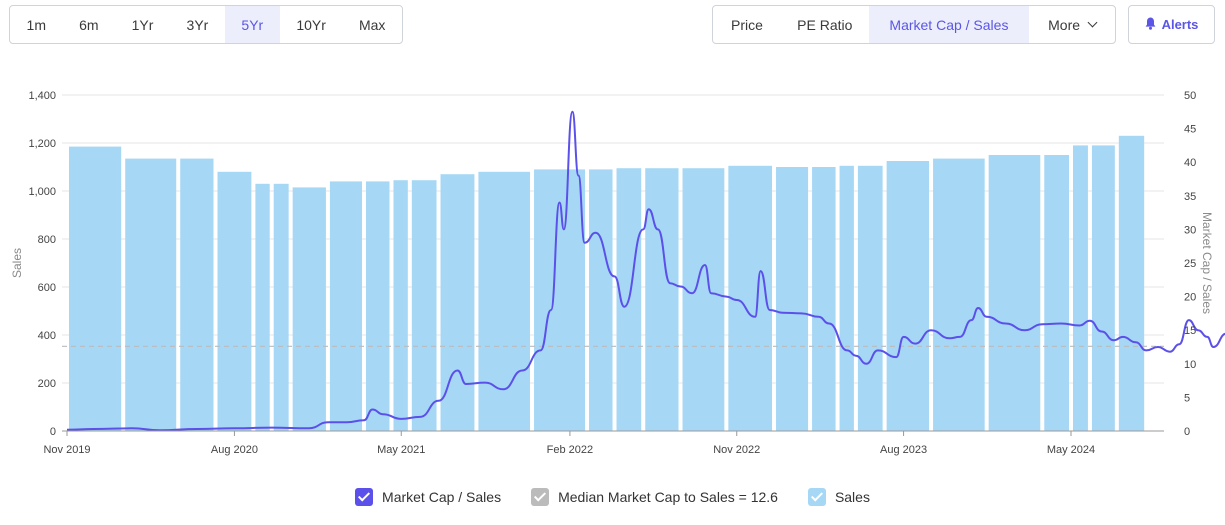 The height and width of the screenshot is (525, 1225). I want to click on y2-tick-label: 45, so click(1190, 130).